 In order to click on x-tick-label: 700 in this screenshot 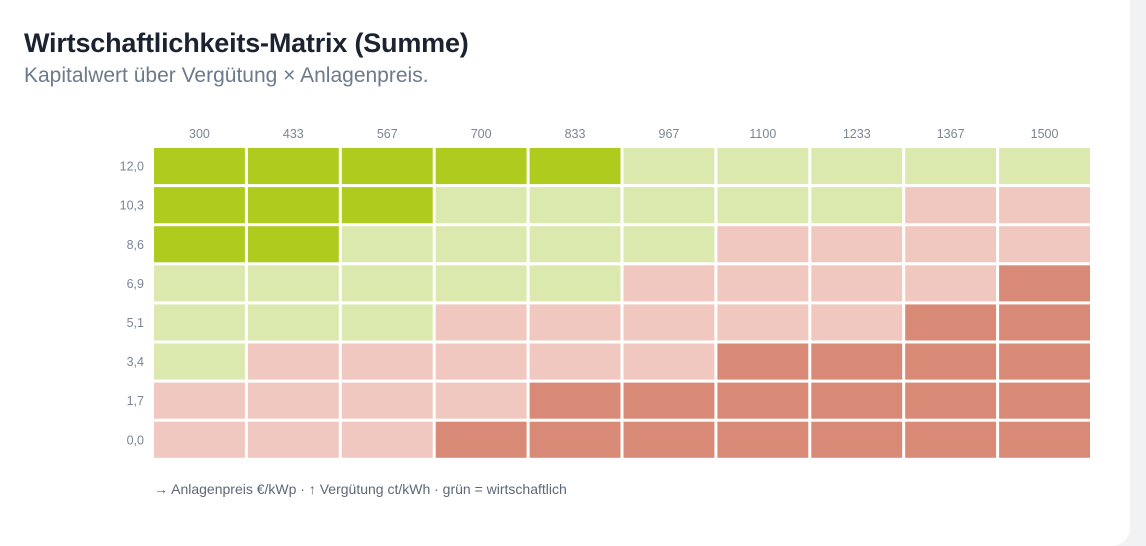, I will do `click(481, 134)`.